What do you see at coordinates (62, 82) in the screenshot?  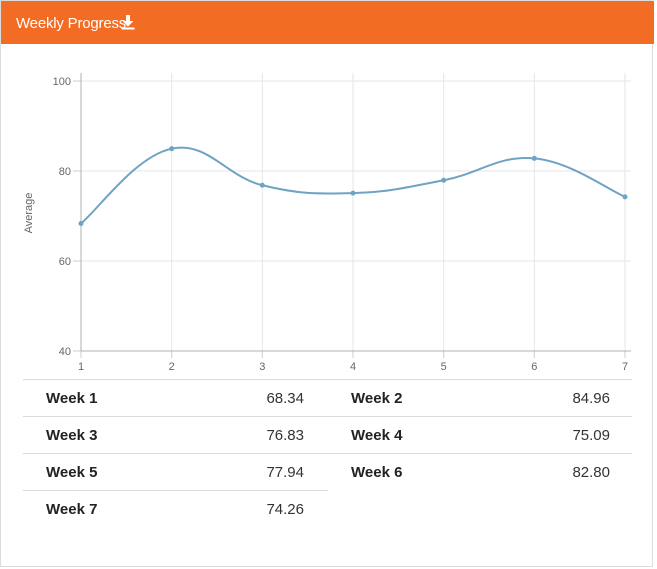 I see `y-tick-label: 100` at bounding box center [62, 82].